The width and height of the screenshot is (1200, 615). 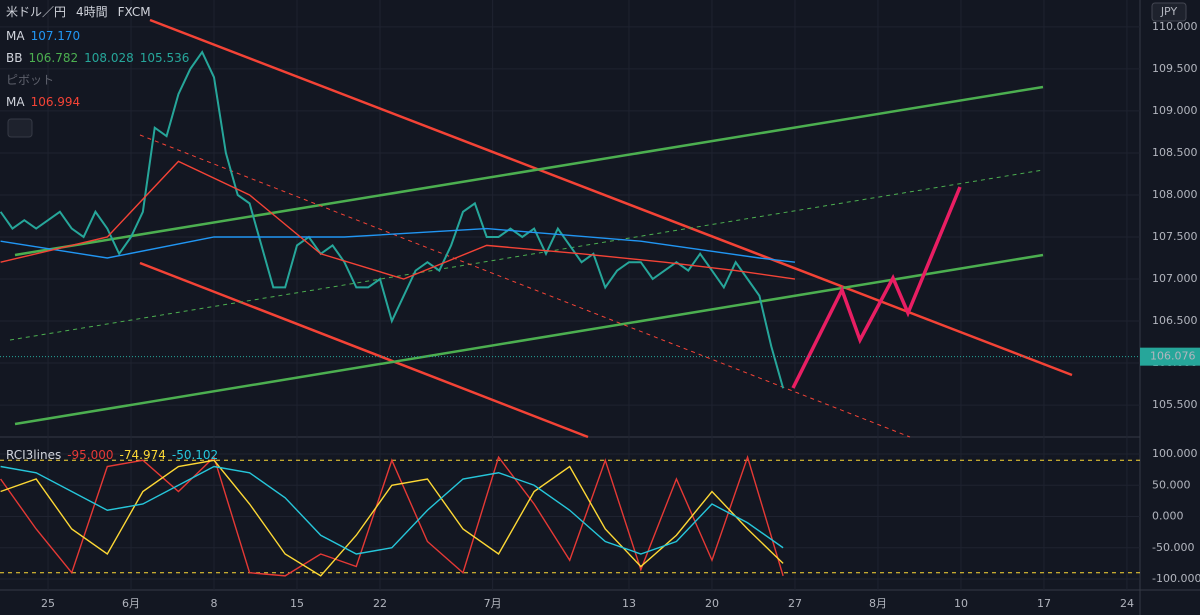 I want to click on legend-value: 106.782, so click(x=53, y=58).